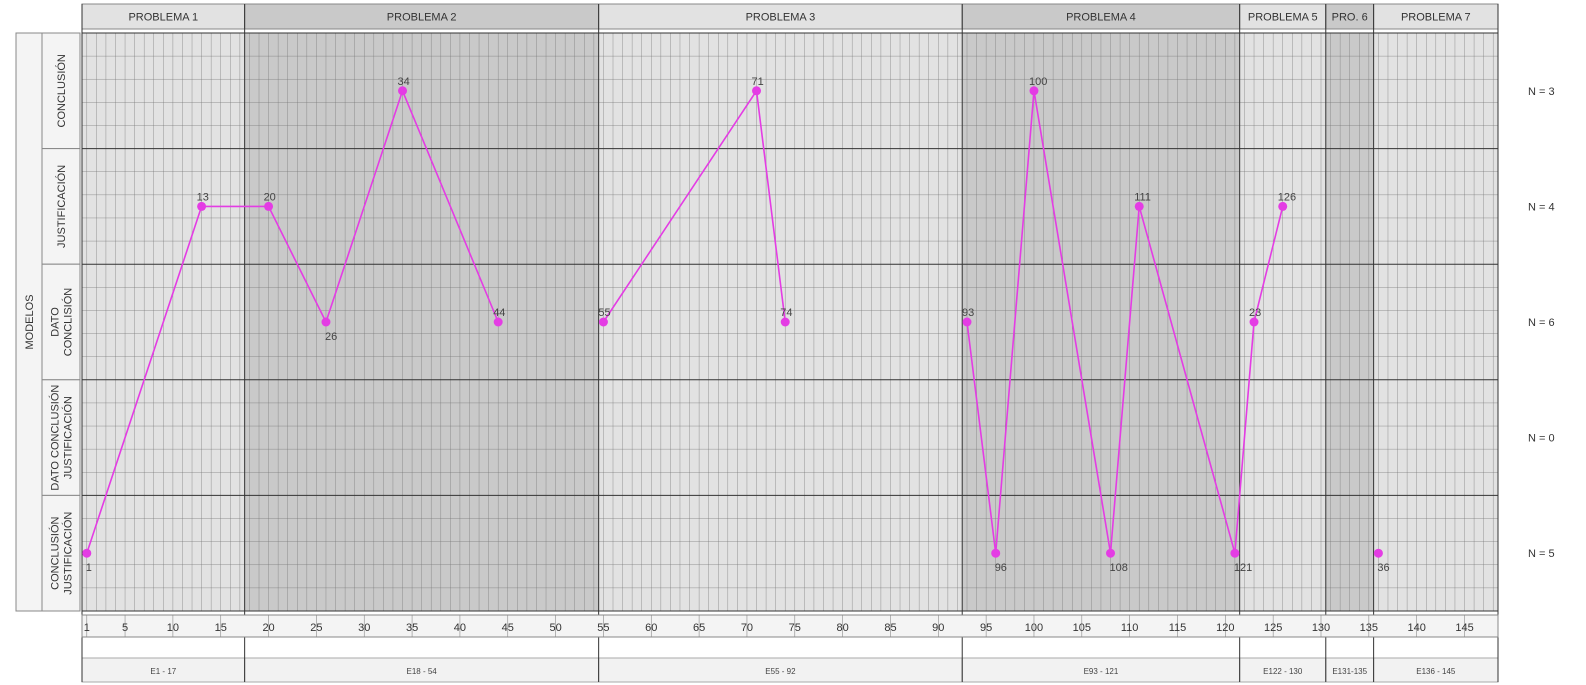 The image size is (1586, 685). I want to click on x-tick-label: 70, so click(747, 628).